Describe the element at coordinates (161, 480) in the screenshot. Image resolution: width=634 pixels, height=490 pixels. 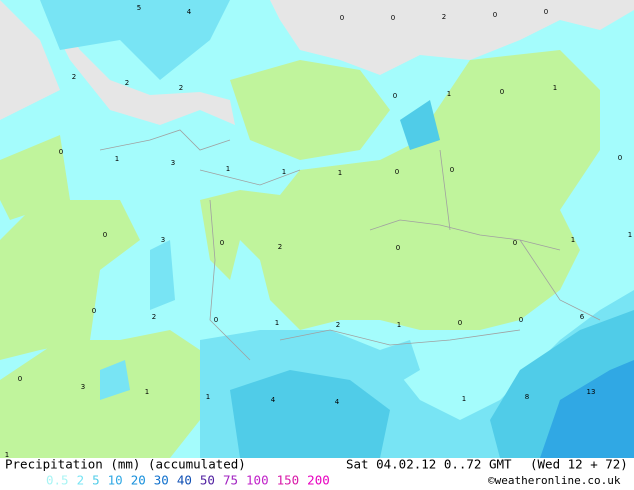
I see `legend-item: 30` at that location.